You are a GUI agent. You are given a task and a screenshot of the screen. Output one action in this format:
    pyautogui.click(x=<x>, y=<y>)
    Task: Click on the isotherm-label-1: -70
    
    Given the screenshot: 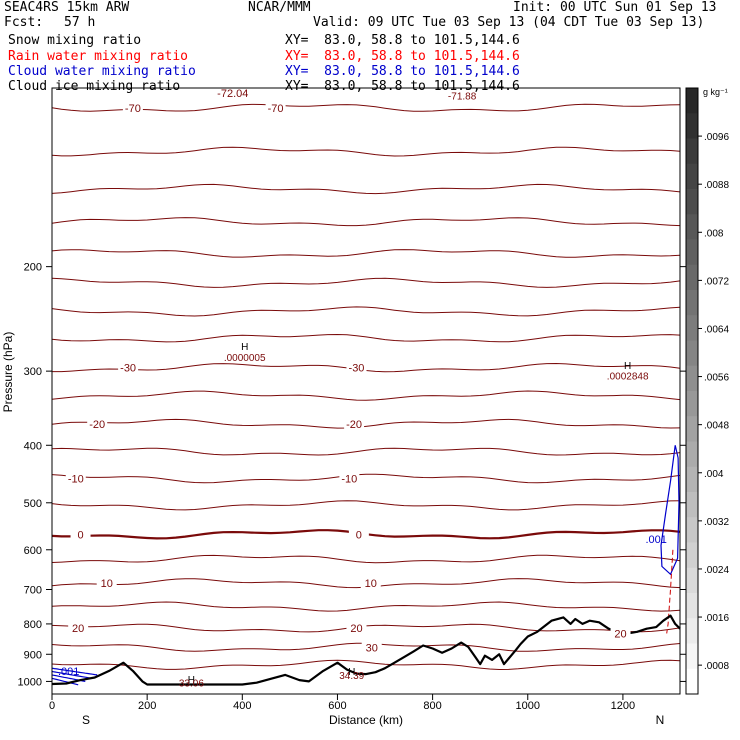 What is the action you would take?
    pyautogui.click(x=276, y=109)
    